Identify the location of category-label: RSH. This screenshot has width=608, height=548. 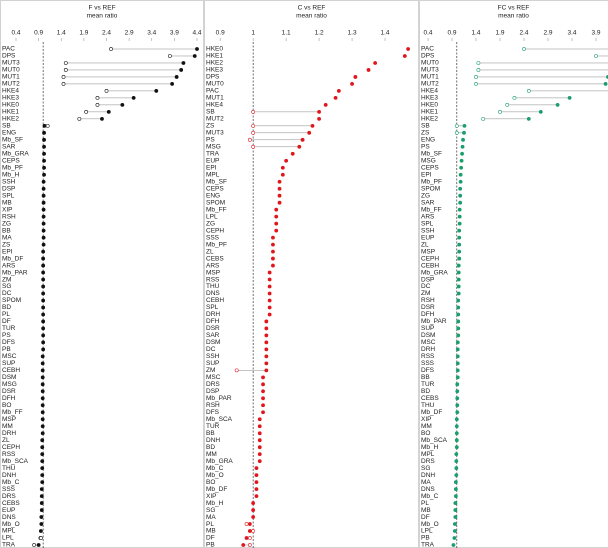
(213, 405).